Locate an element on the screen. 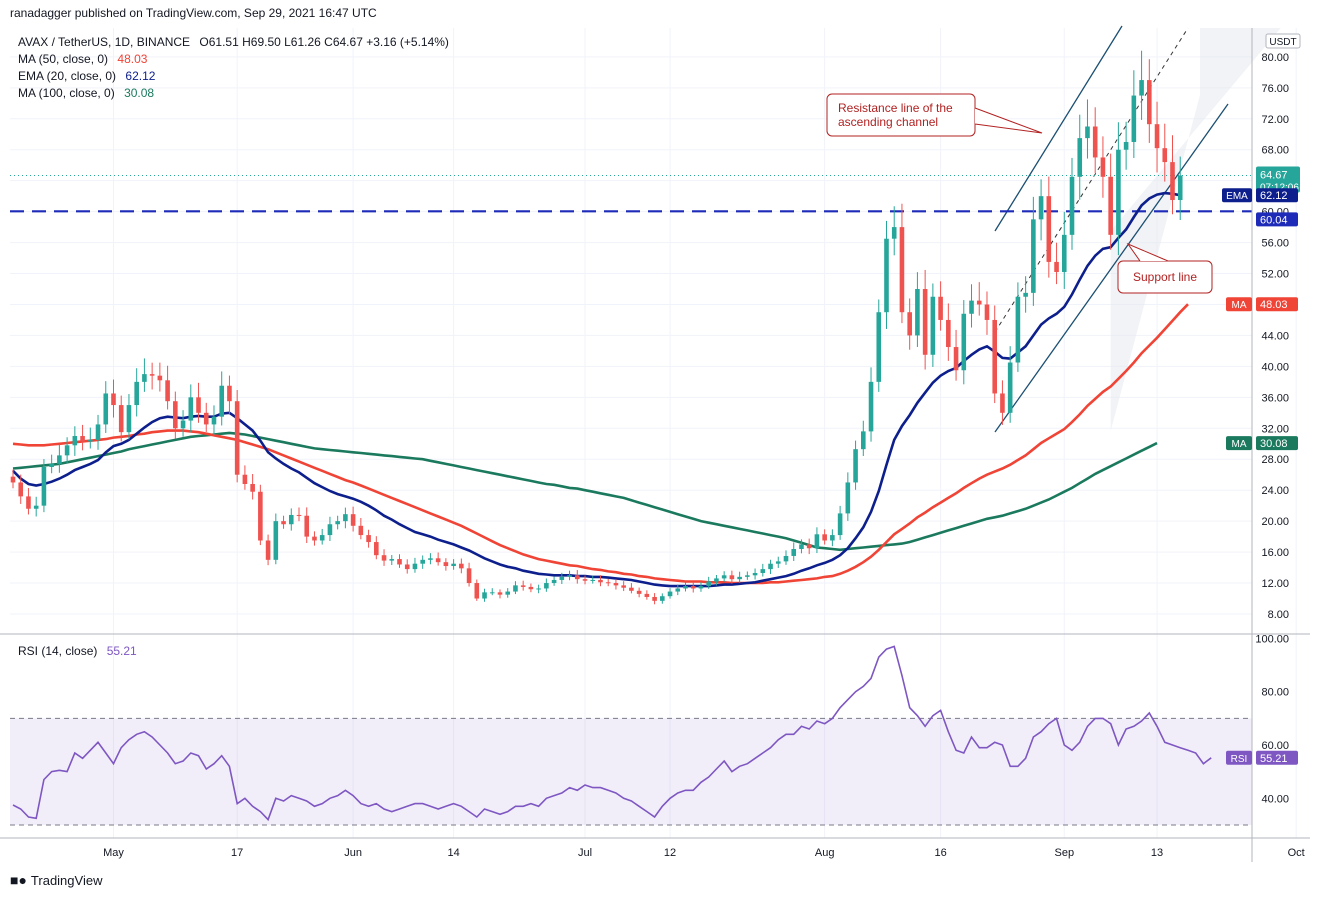  ema-tag-name-bg is located at coordinates (1237, 195).